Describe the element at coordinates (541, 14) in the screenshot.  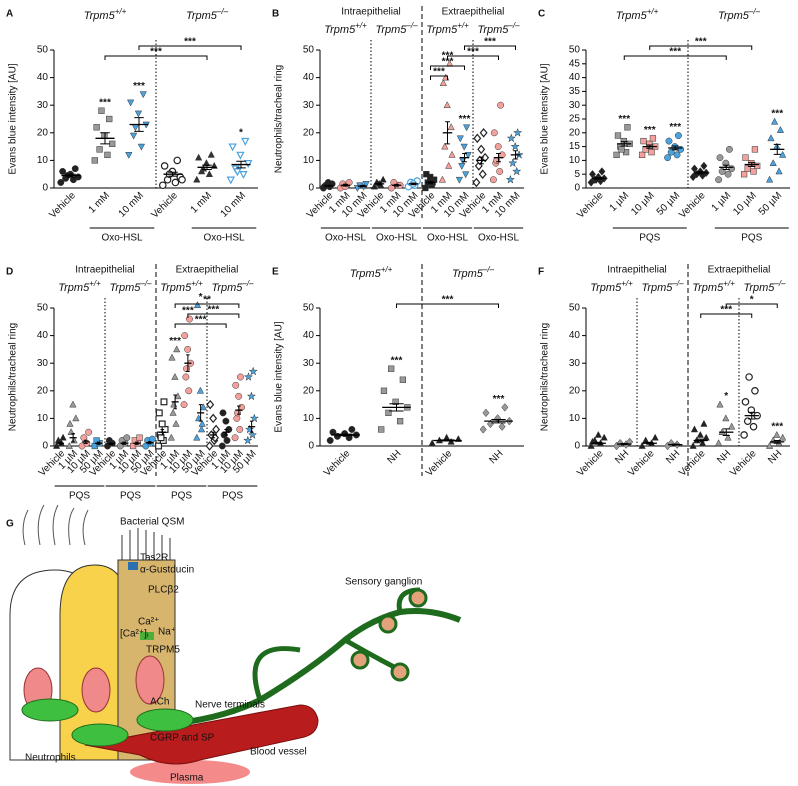
I see `panel-letter: C` at that location.